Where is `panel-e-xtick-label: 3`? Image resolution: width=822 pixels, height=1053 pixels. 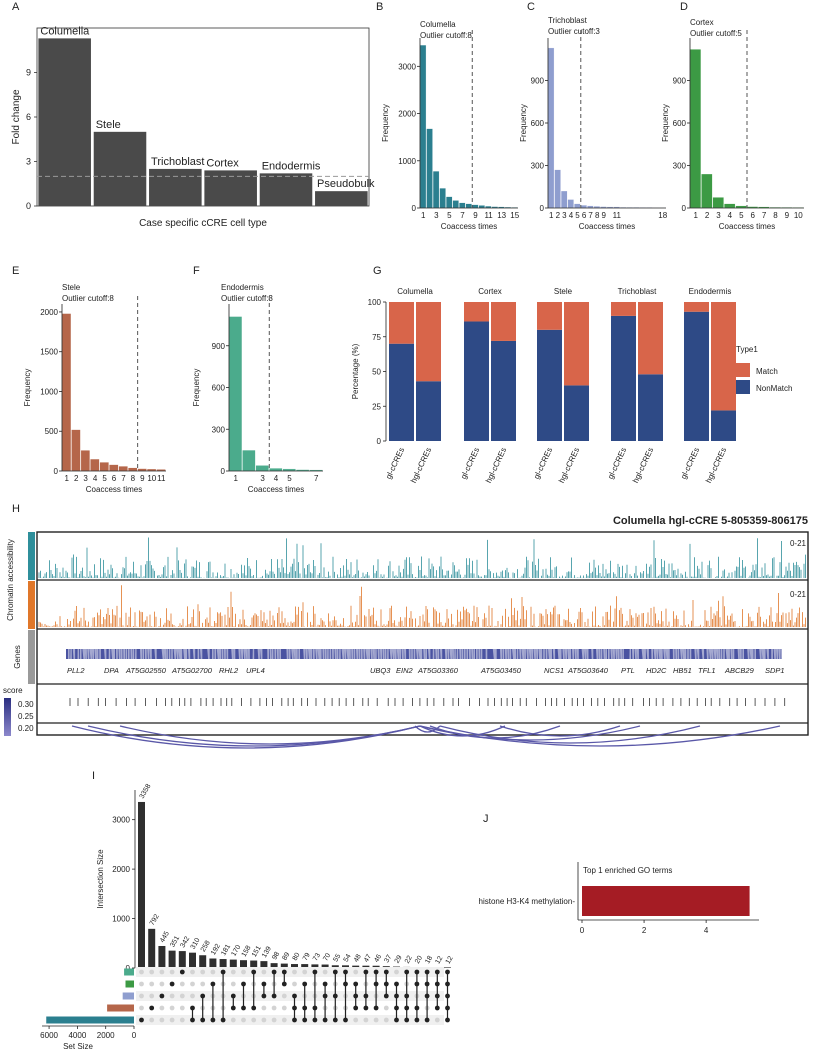 panel-e-xtick-label: 3 is located at coordinates (85, 478).